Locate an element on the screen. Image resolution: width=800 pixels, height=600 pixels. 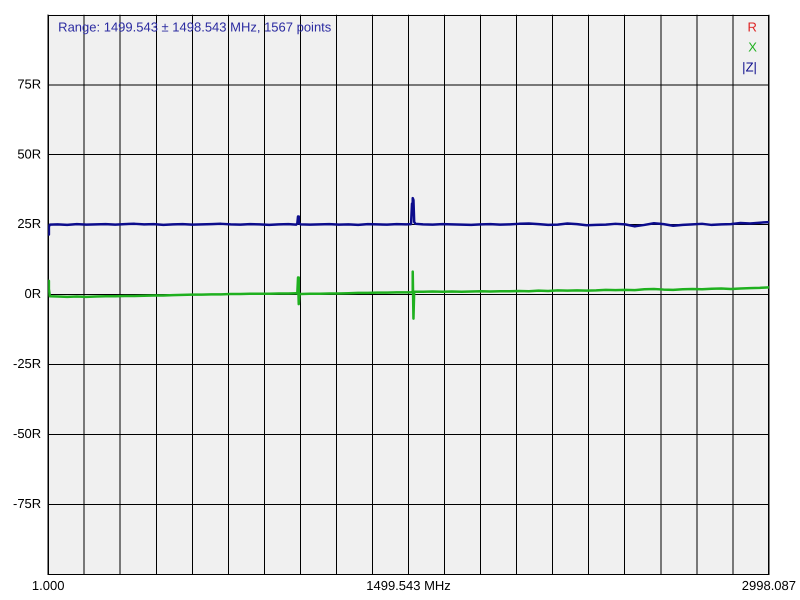
y-tick-label: -50R is located at coordinates (27, 434).